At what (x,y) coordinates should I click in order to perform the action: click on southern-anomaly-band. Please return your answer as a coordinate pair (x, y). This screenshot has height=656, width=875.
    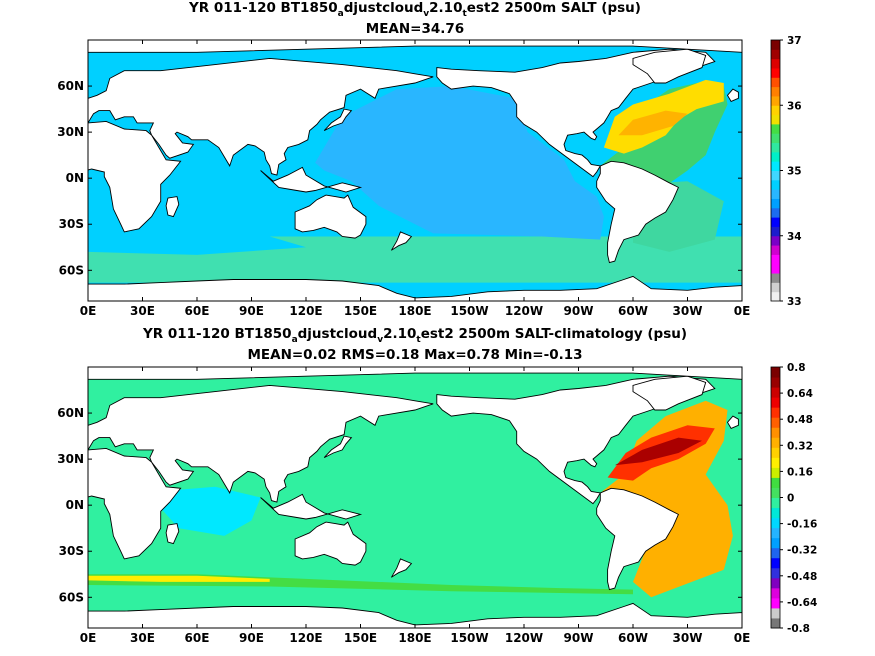
    Looking at the image, I should click on (179, 578).